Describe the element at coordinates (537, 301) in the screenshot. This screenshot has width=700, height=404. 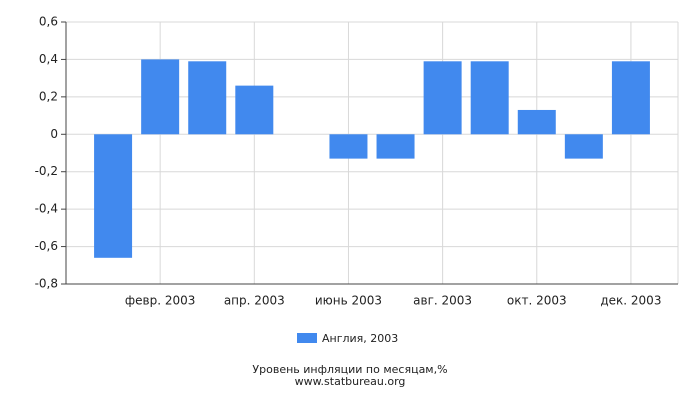
I see `x-tick-label: окт. 2003` at that location.